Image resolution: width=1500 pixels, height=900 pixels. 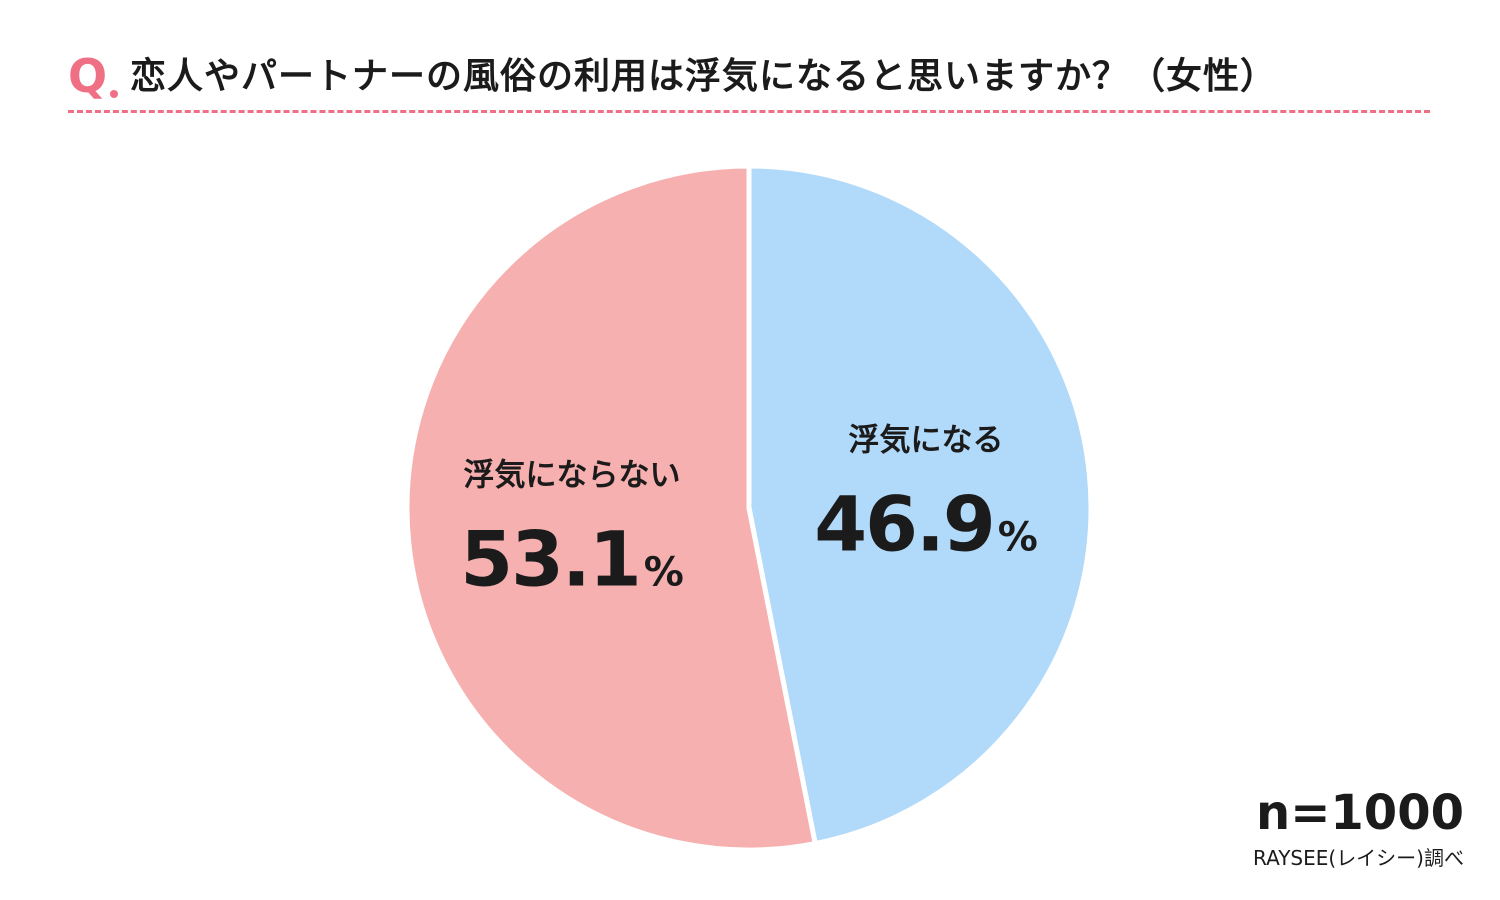 What do you see at coordinates (572, 558) in the screenshot?
I see `slice-value-1: 53.1%` at bounding box center [572, 558].